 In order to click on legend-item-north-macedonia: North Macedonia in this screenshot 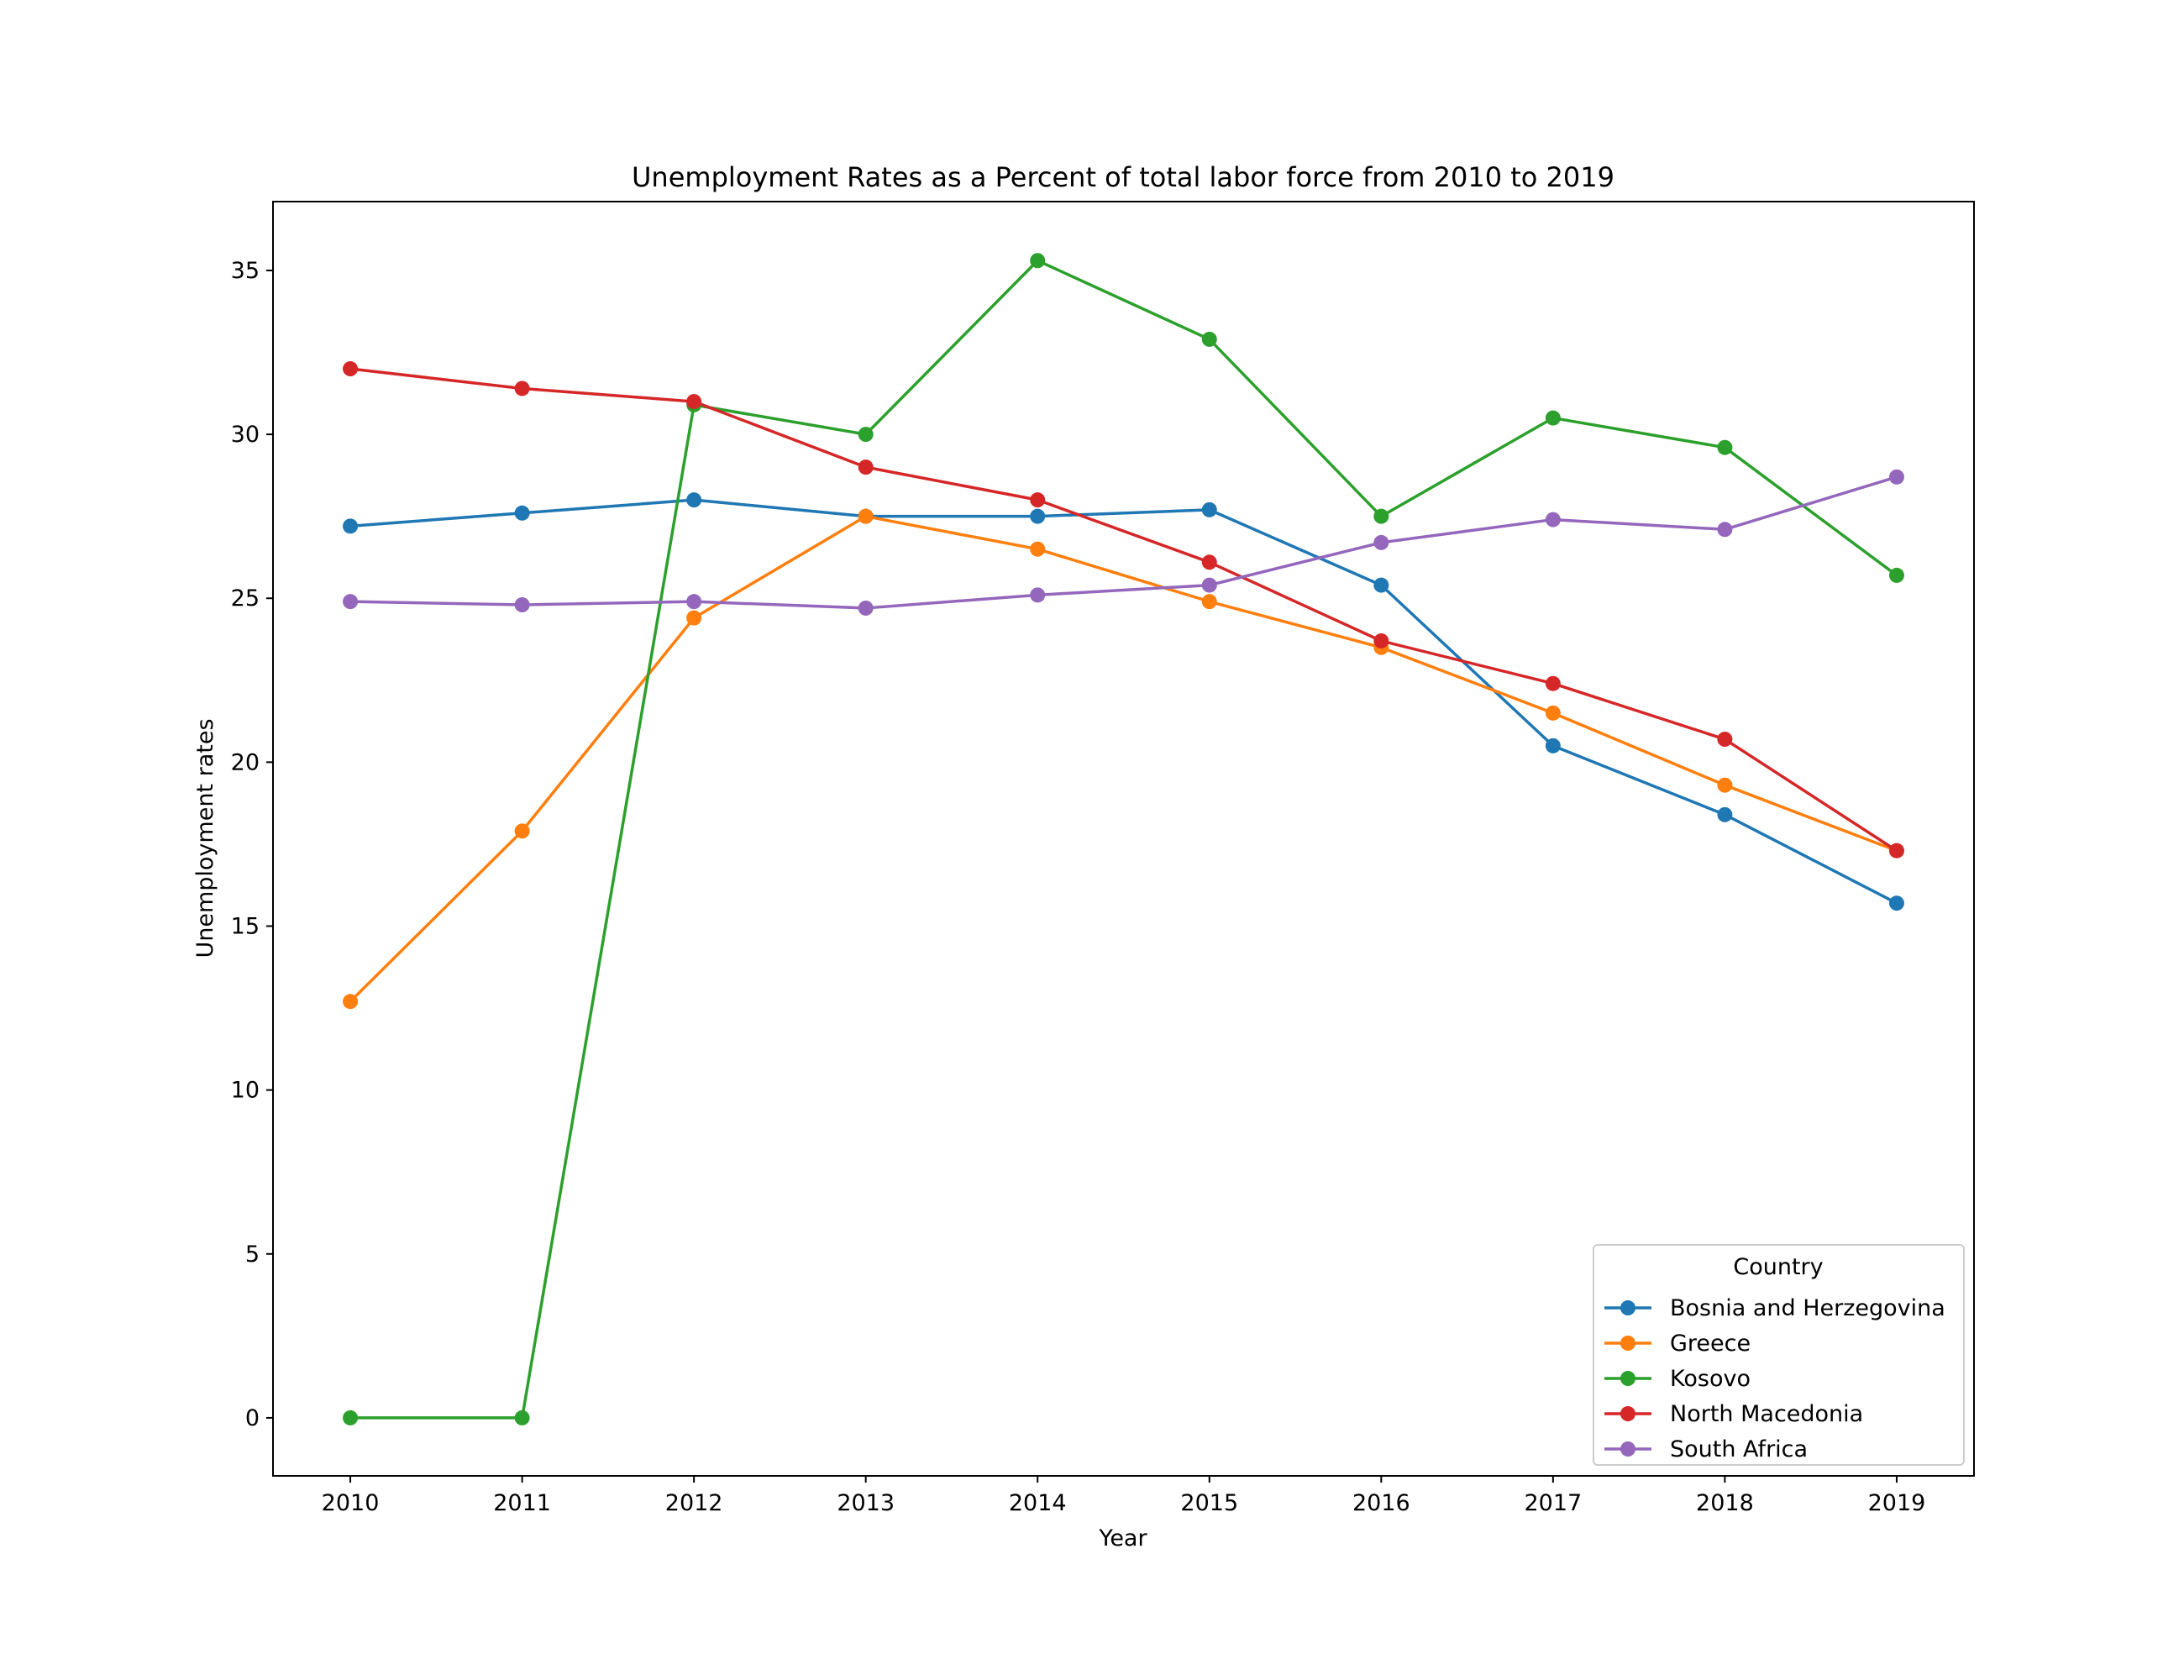, I will do `click(1733, 1414)`.